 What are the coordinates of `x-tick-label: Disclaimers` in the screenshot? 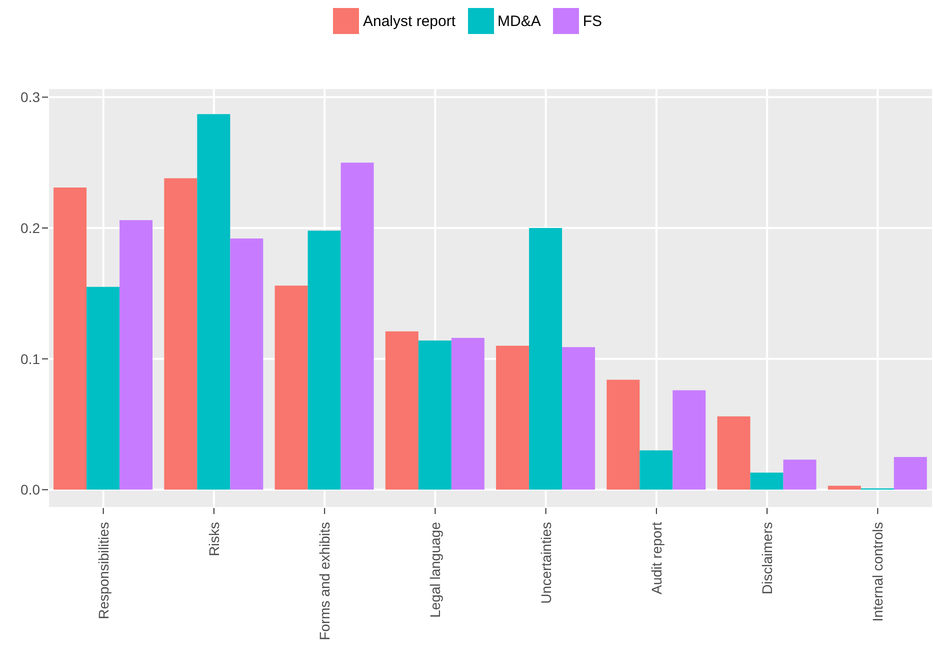 It's located at (767, 558).